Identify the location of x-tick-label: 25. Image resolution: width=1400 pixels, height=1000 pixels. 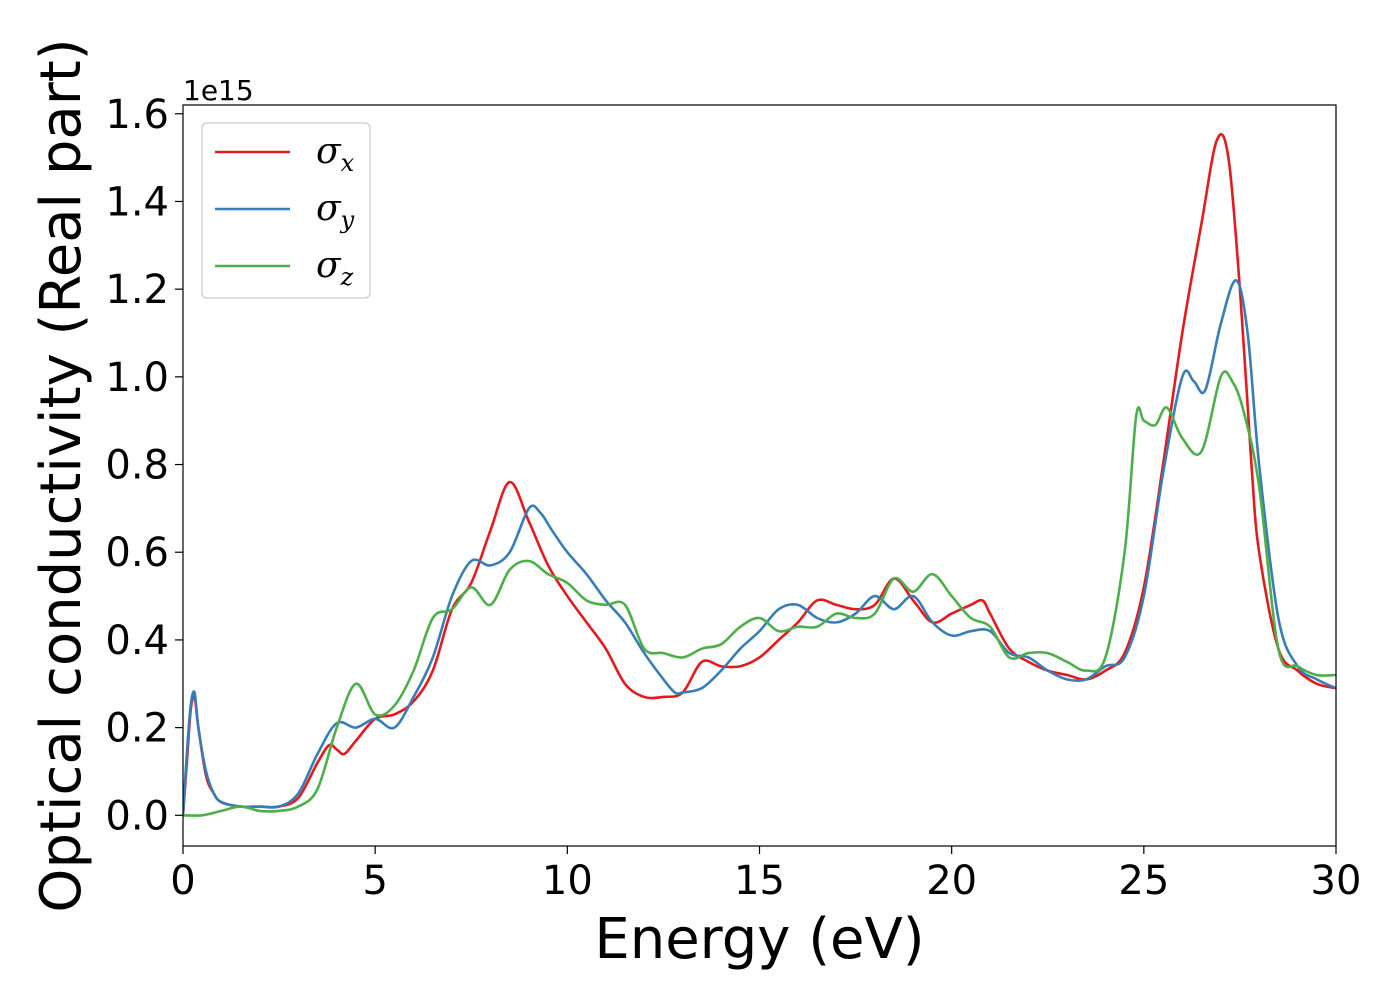
(1143, 881).